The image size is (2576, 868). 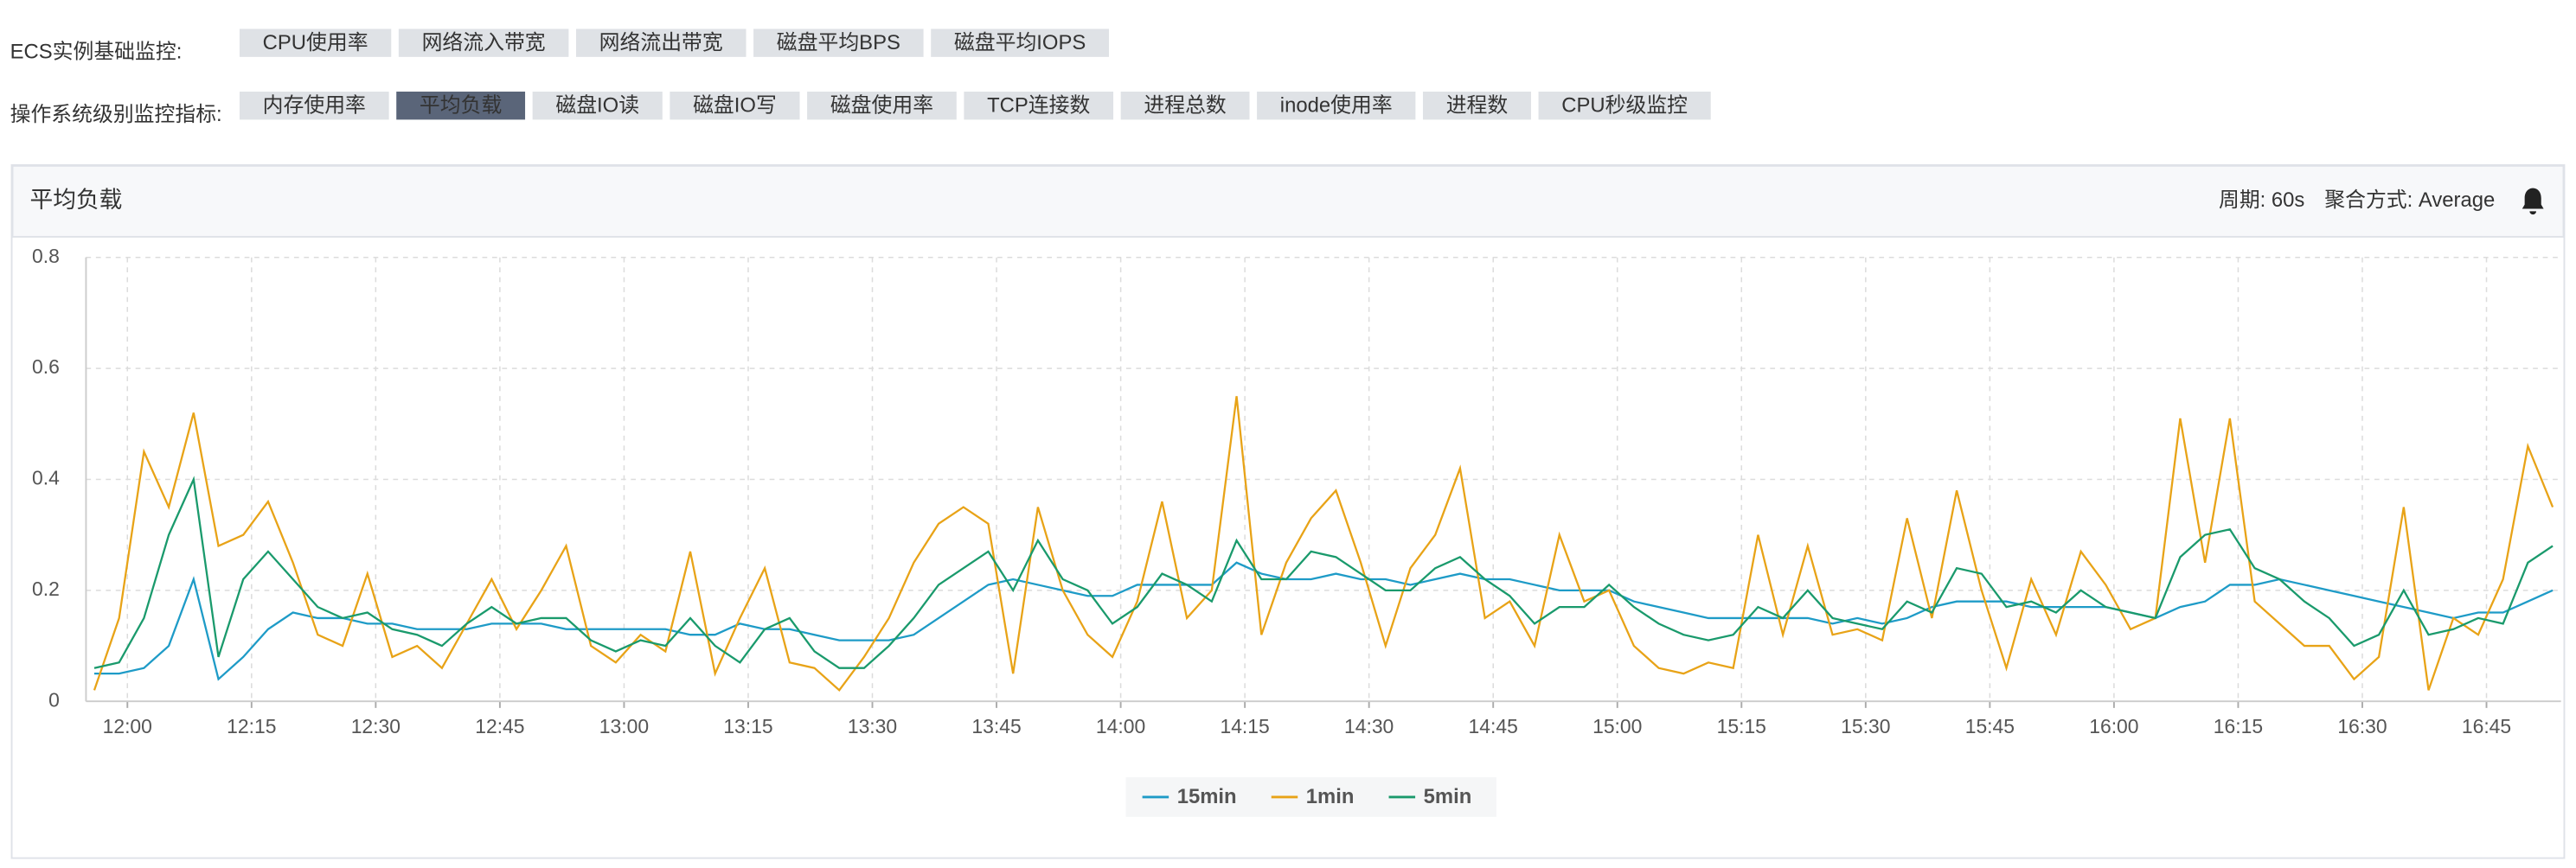 I want to click on x-tick-label: 14:45, so click(x=1493, y=726).